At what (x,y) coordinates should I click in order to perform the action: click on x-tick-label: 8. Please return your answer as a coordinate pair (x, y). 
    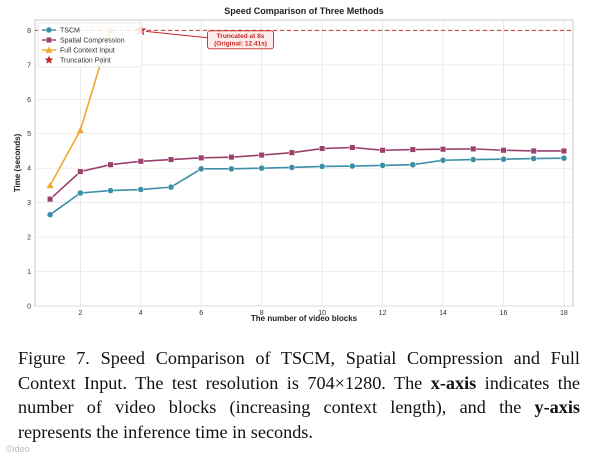
    Looking at the image, I should click on (262, 313).